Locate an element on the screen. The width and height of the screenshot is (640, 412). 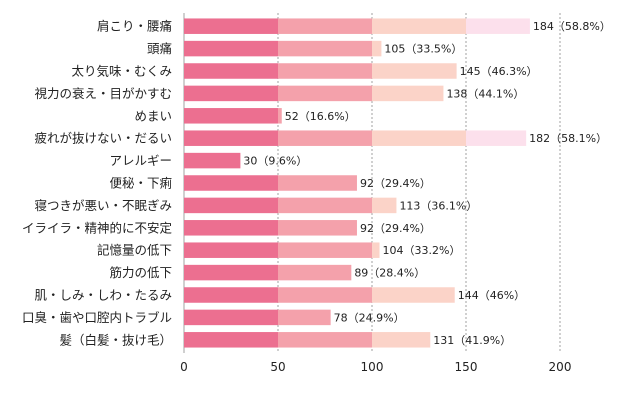
data-label: 145（46.3%） is located at coordinates (499, 71).